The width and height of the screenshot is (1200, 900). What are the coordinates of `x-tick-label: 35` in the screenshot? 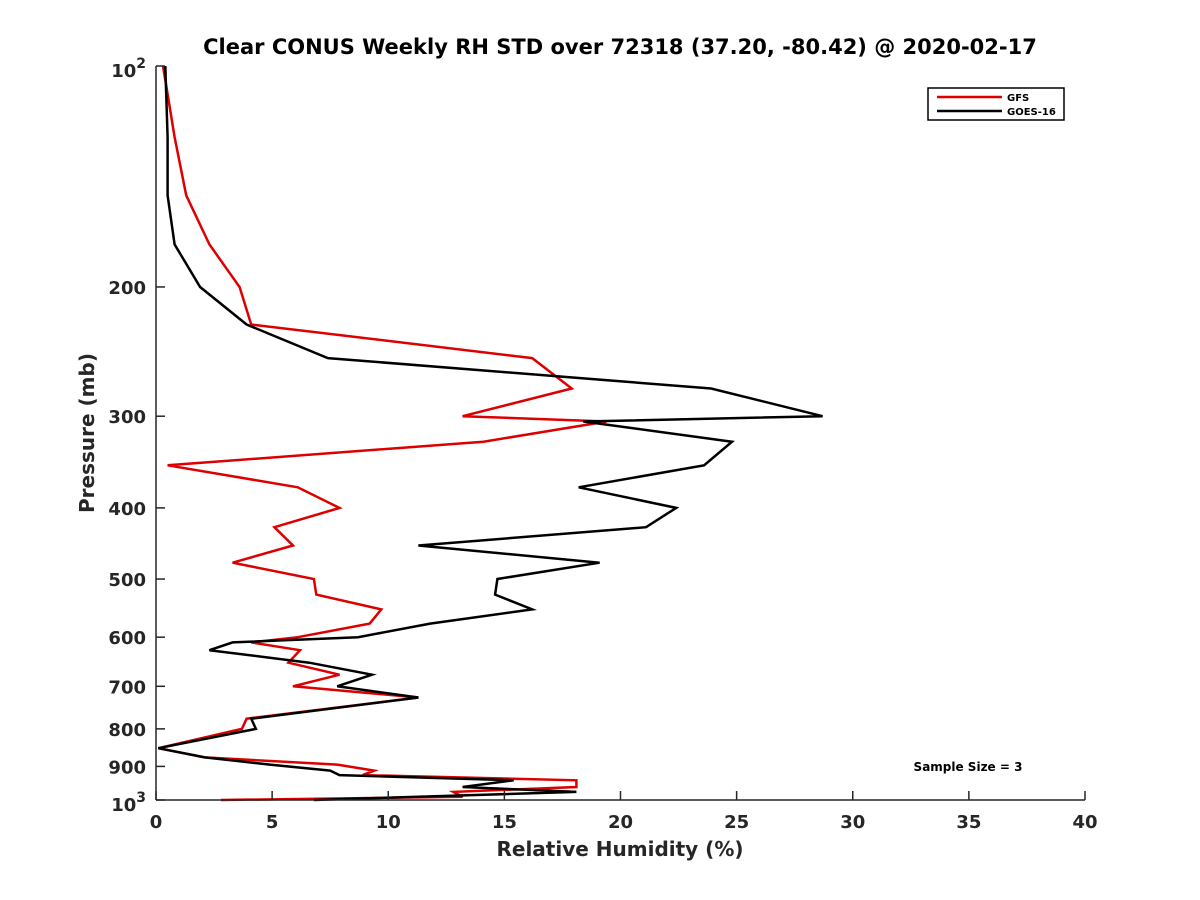 It's located at (968, 822).